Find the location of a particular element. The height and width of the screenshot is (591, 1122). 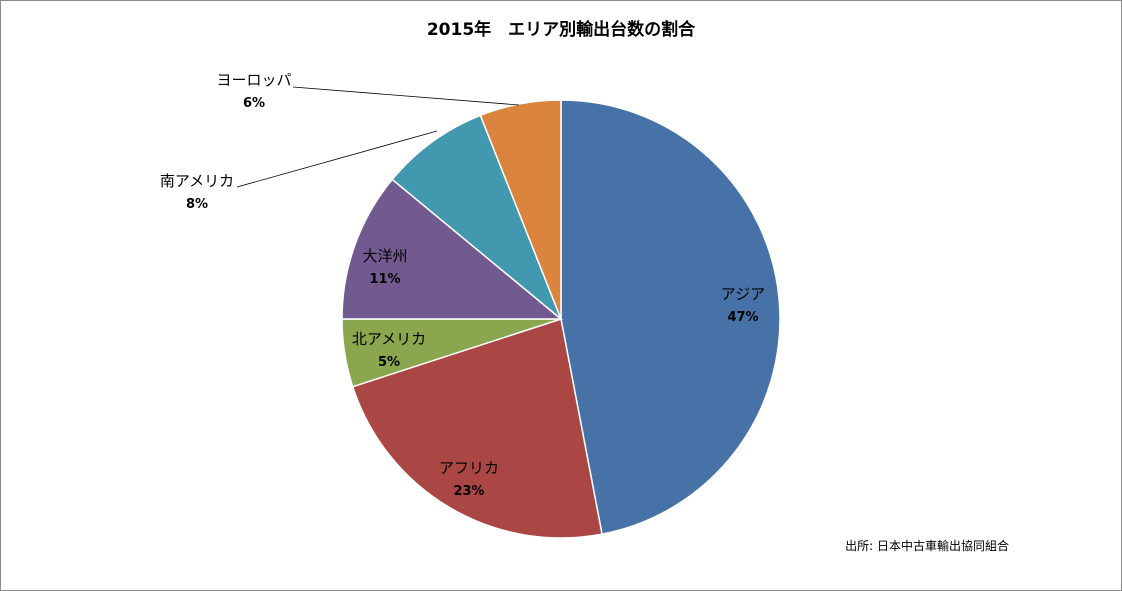

leader-lines is located at coordinates (378, 137).